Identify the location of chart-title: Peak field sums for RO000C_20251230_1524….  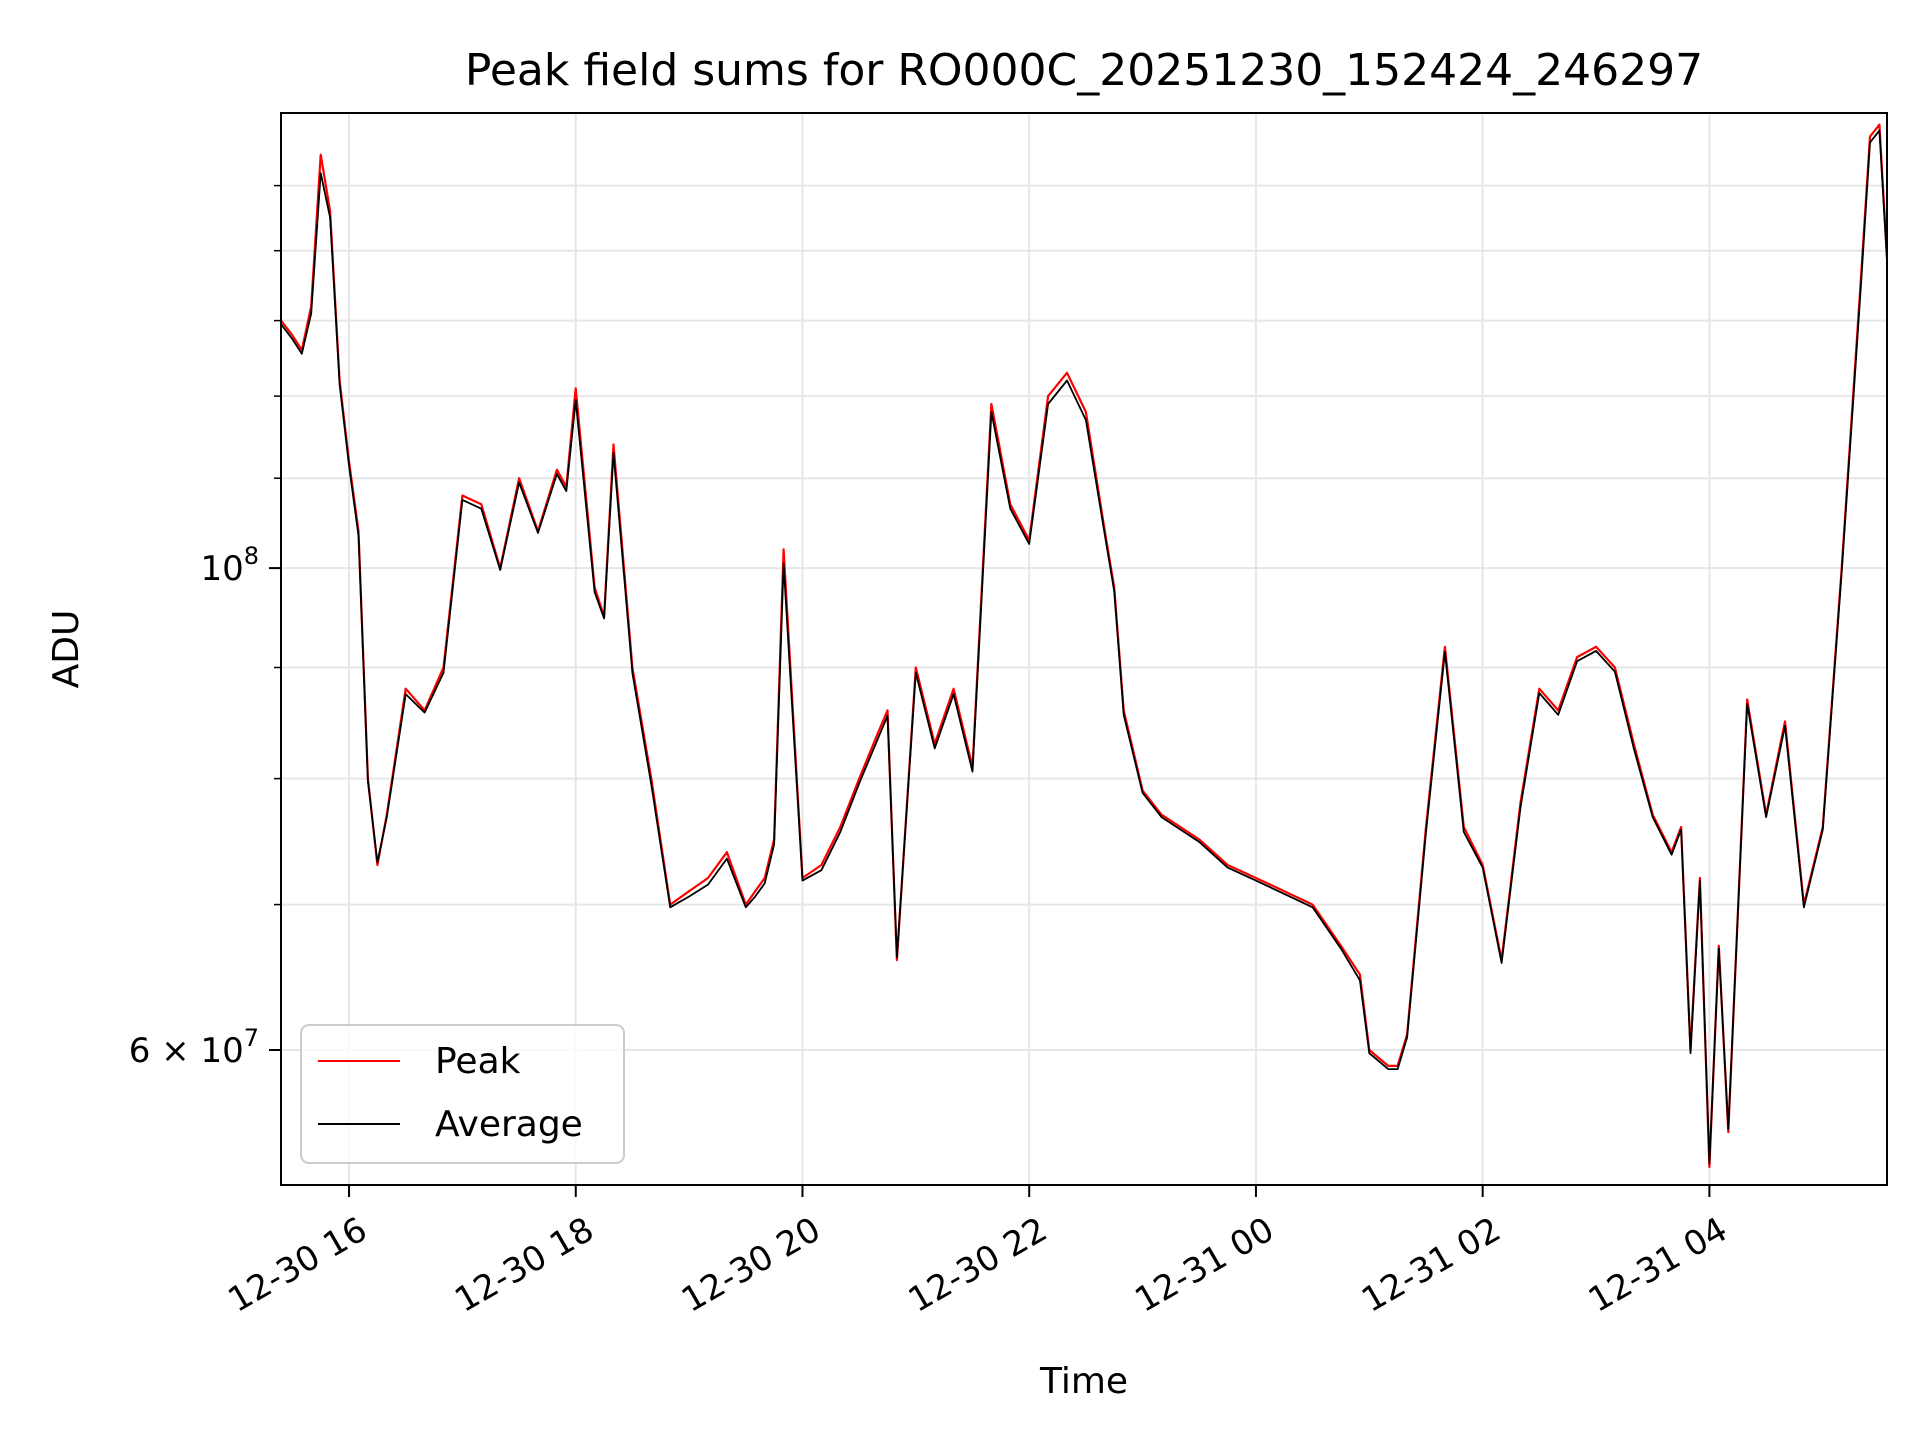
(1084, 70).